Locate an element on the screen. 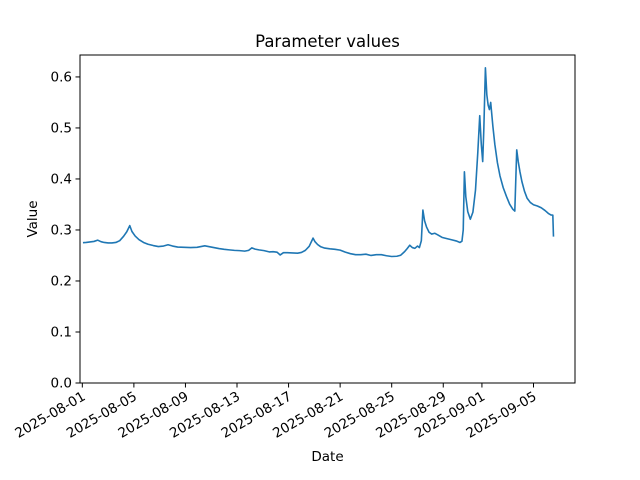  y-axis-label: Value is located at coordinates (33, 218).